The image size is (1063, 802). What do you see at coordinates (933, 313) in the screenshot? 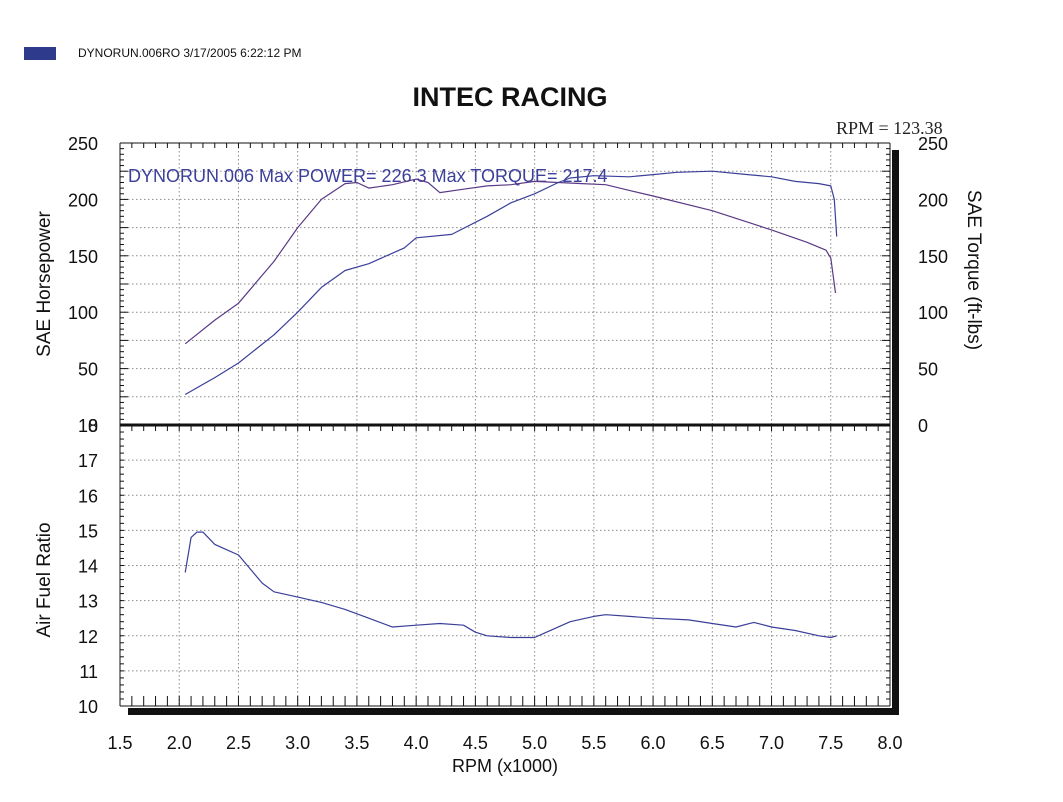
I see `y2-tick-label-right: 100` at bounding box center [933, 313].